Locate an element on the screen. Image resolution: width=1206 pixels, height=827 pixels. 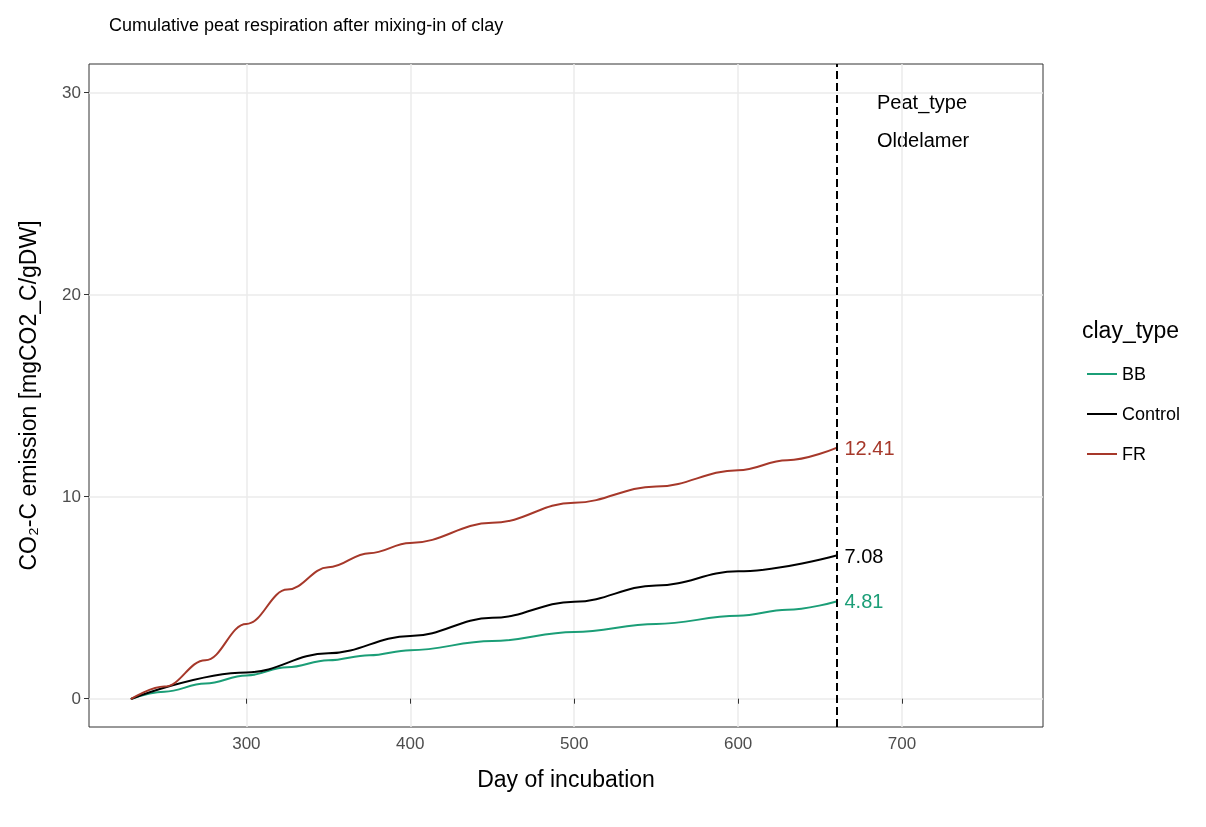
x-axis-title: Day of incubation is located at coordinates (566, 778).